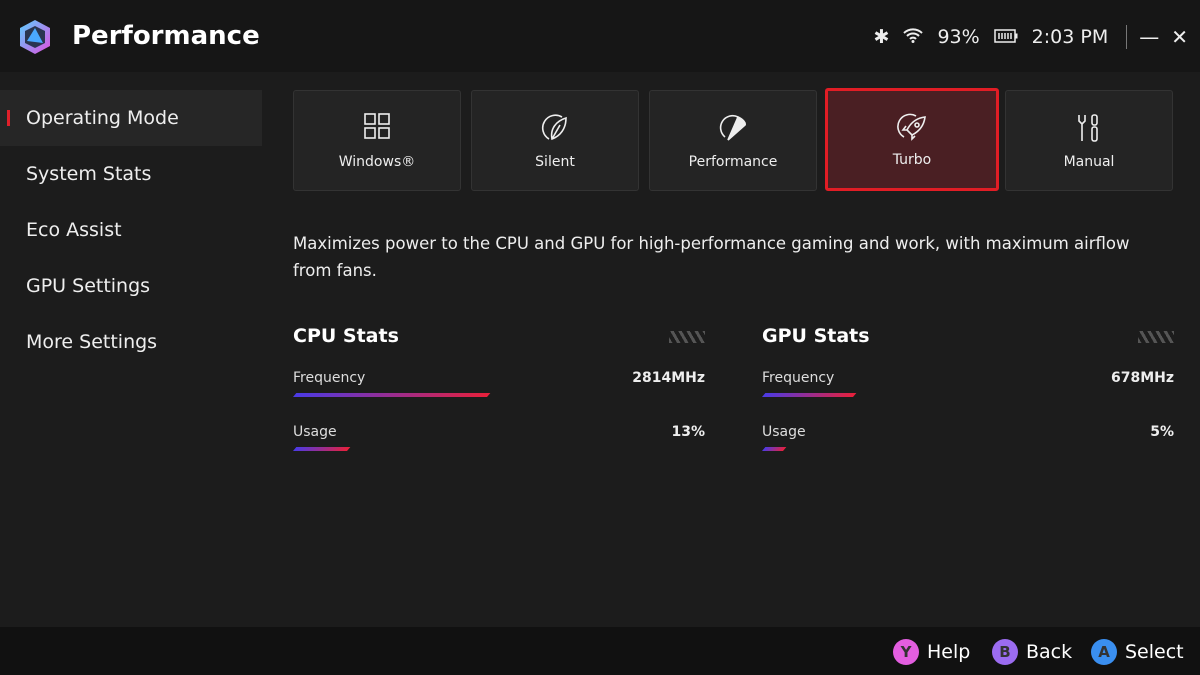  What do you see at coordinates (798, 378) in the screenshot?
I see `gpu-frequency-label: Frequency` at bounding box center [798, 378].